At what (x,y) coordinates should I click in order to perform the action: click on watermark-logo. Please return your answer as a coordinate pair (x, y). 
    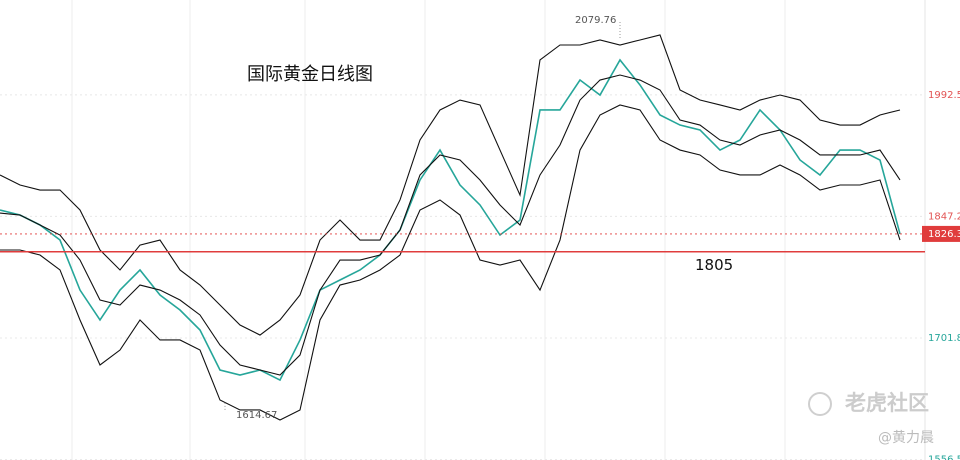
    Looking at the image, I should click on (820, 404).